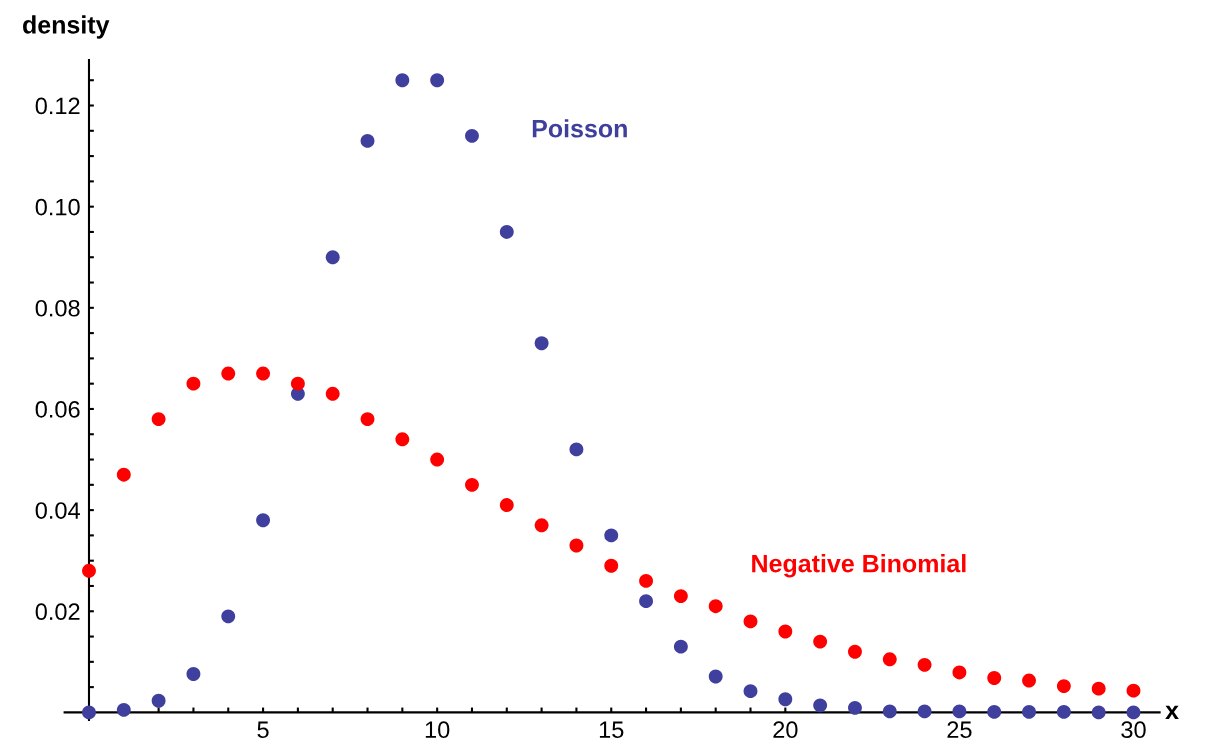 This screenshot has height=755, width=1209. Describe the element at coordinates (57, 510) in the screenshot. I see `y-tick-label: 0.04` at that location.